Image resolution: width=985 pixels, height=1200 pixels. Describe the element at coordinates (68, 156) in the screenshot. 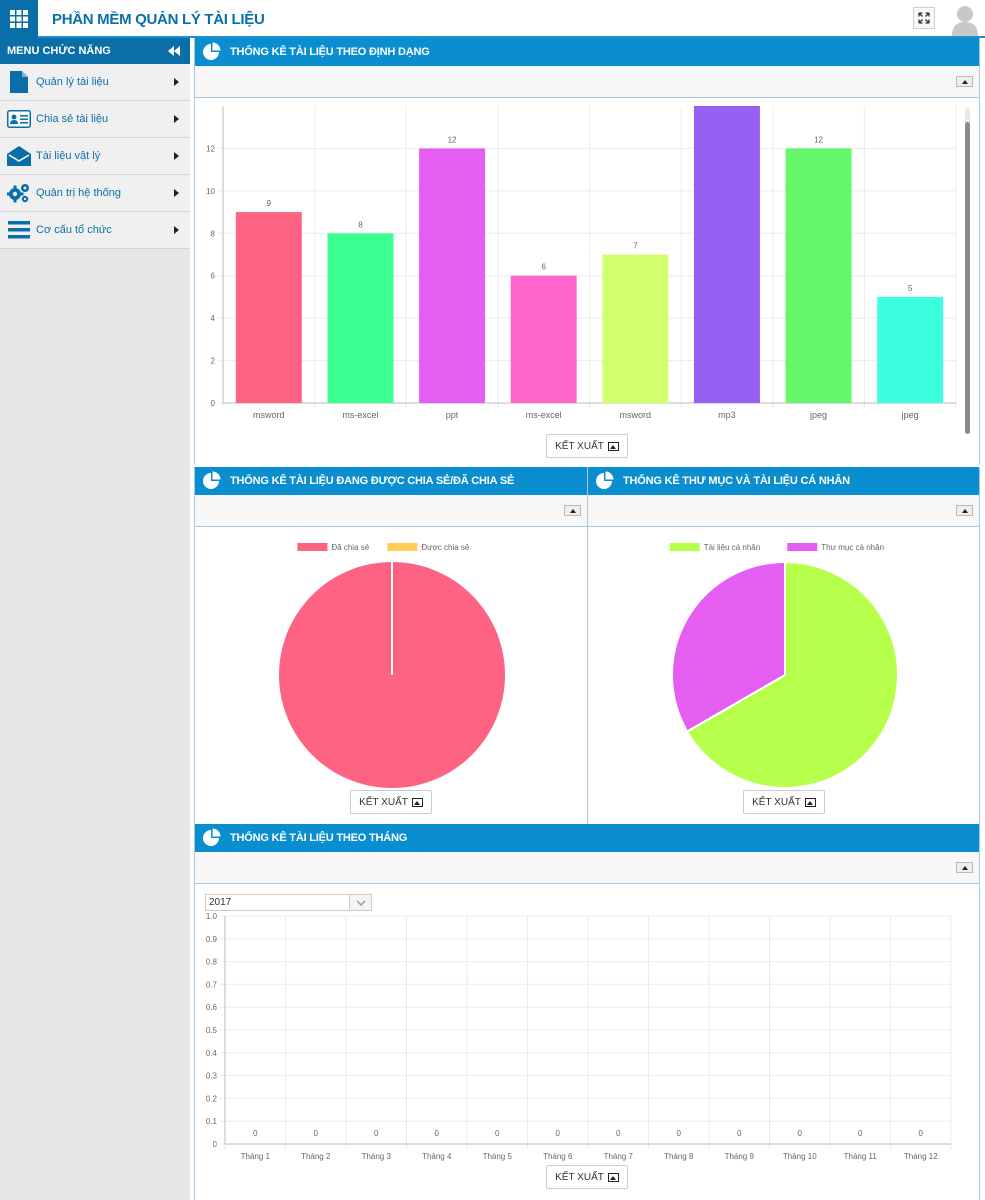

I see `sidebar-item-label: Tài liệu vật lý` at that location.